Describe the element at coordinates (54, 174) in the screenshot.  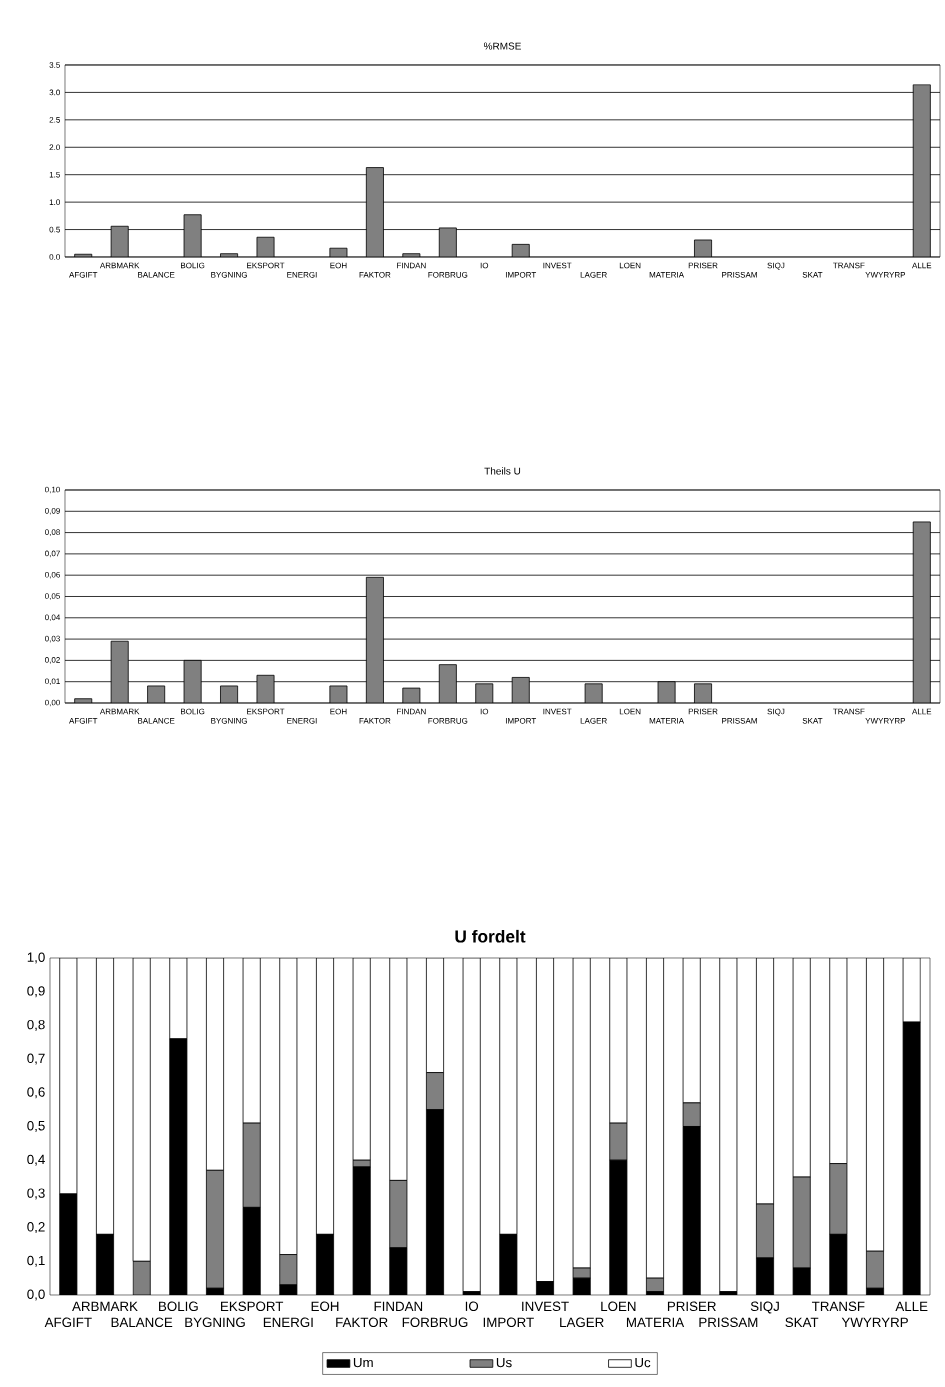
I see `y-tick-label: 1.5` at that location.